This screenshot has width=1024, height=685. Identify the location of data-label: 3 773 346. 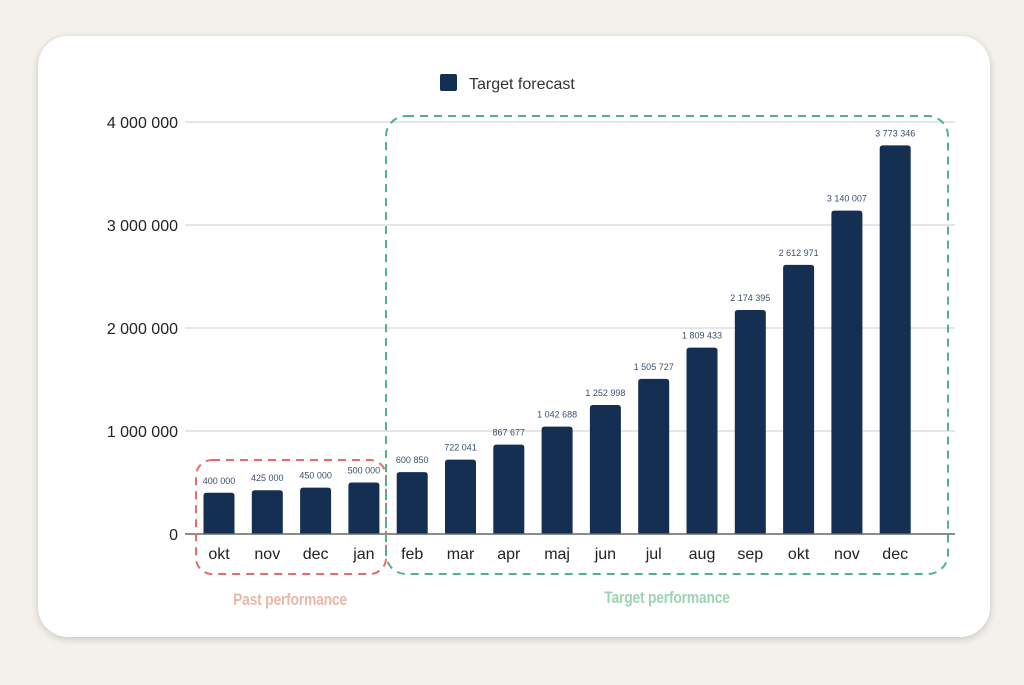
(895, 133).